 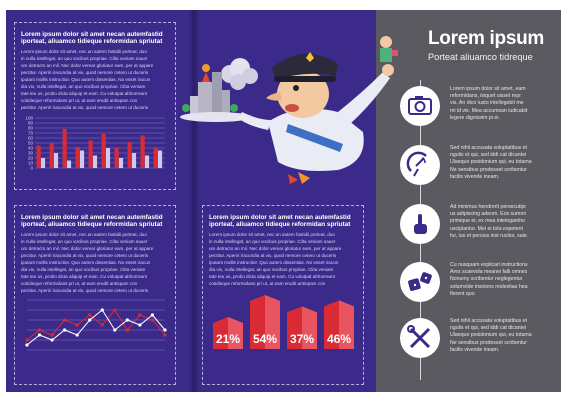 What do you see at coordinates (239, 74) in the screenshot?
I see `smoke-cloud` at bounding box center [239, 74].